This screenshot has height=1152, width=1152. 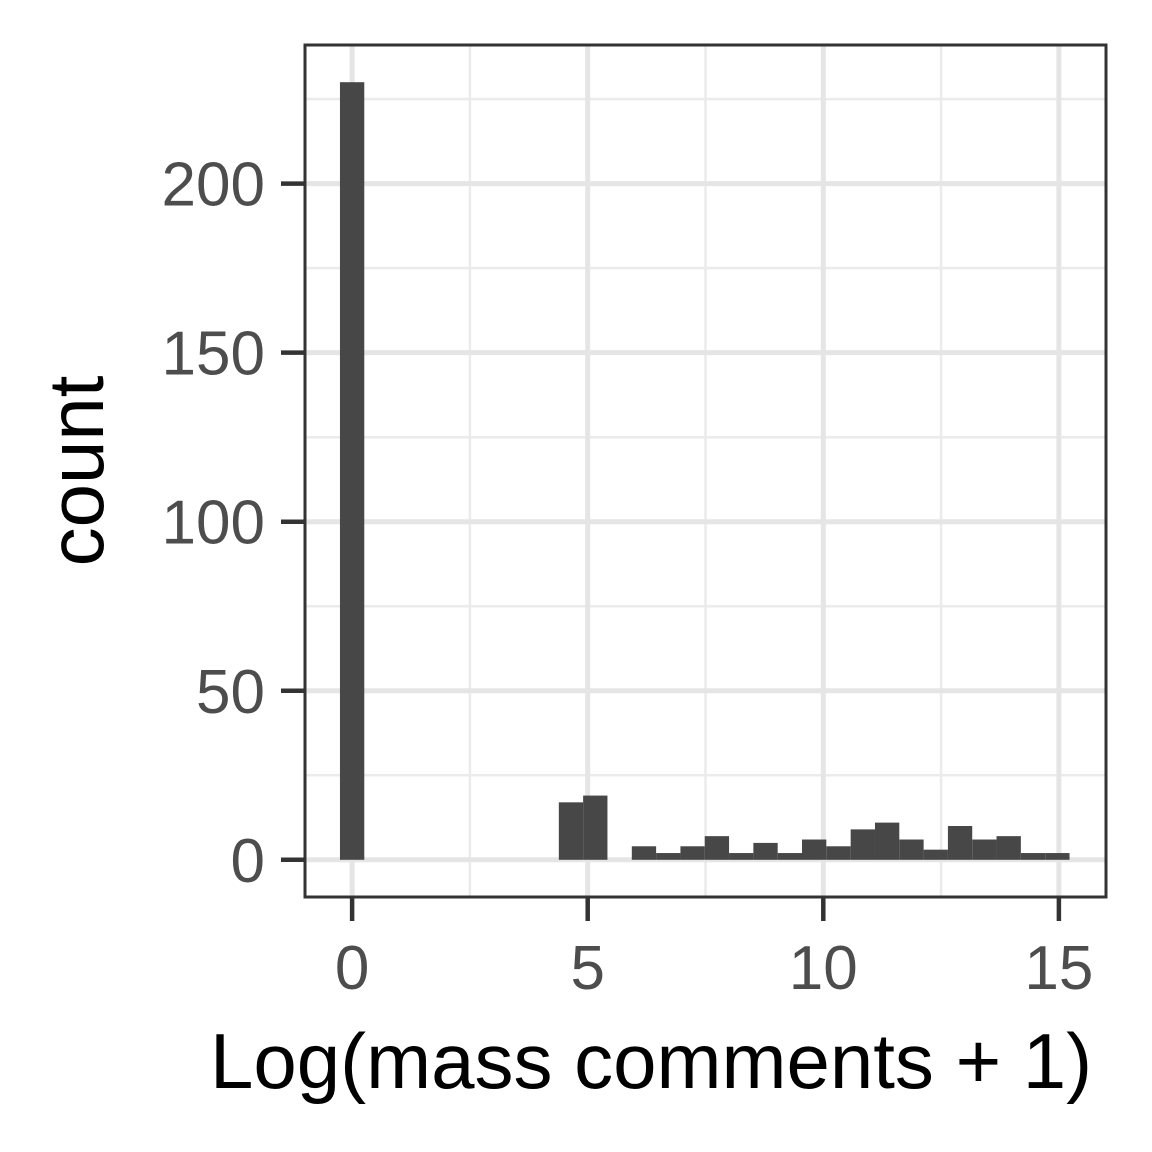 I want to click on y-tick-label: 0, so click(x=248, y=861).